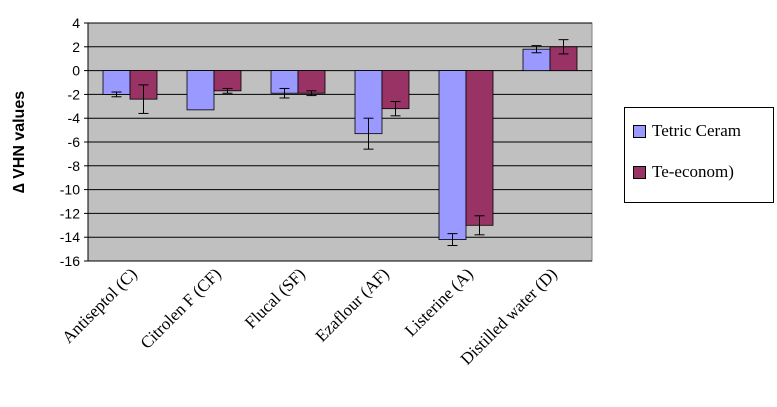  Describe the element at coordinates (275, 298) in the screenshot. I see `x-category-label: Flucal (SF)` at that location.